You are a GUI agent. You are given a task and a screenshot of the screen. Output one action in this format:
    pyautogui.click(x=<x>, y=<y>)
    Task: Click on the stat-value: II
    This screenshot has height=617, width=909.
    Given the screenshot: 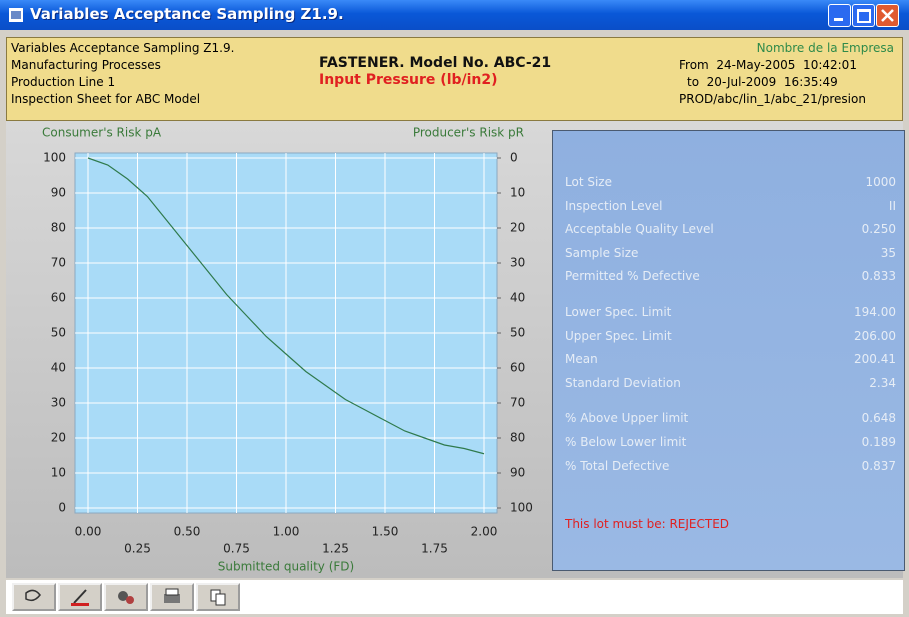 What is the action you would take?
    pyautogui.click(x=892, y=205)
    